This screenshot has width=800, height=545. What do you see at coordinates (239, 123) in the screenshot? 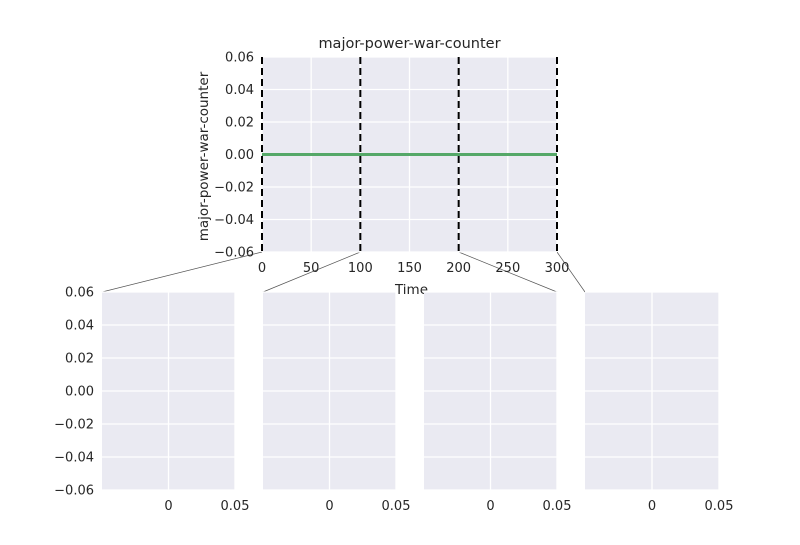
I see `main-y-tick-label: 0.02` at bounding box center [239, 123].